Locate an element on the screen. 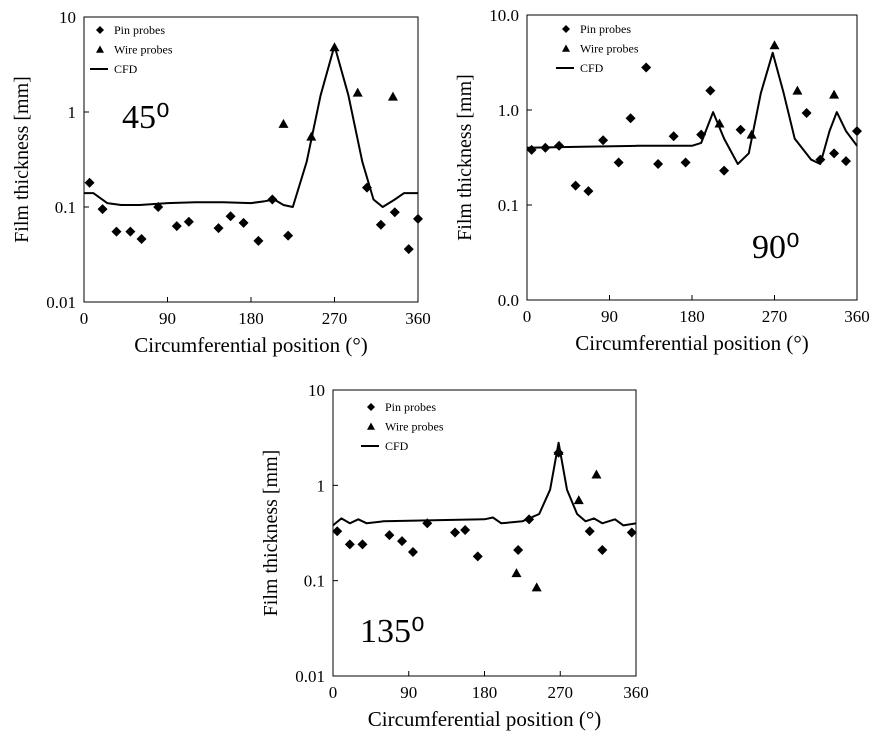  y-tick-label: 10.0 is located at coordinates (504, 15).